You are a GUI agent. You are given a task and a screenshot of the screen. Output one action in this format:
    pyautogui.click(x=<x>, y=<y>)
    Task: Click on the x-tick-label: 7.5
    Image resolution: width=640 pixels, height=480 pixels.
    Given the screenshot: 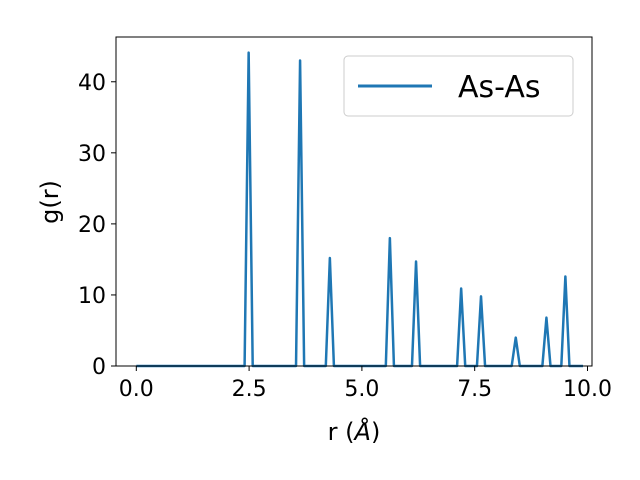 What is the action you would take?
    pyautogui.click(x=474, y=389)
    